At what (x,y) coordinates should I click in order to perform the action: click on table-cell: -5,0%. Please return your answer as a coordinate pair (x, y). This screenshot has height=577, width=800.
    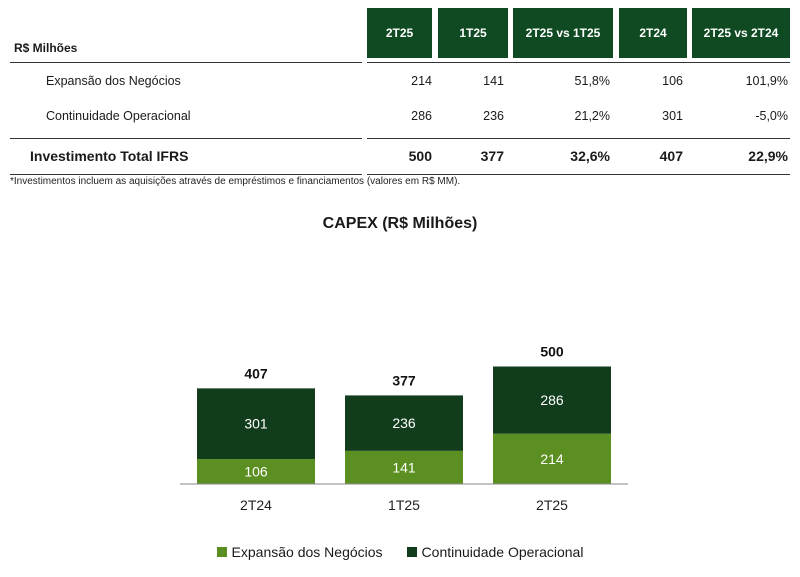
    Looking at the image, I should click on (771, 116).